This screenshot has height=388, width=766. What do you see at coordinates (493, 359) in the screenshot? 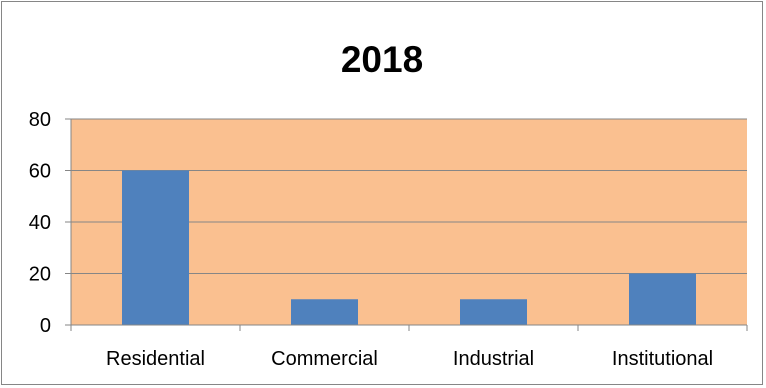
I see `x-tick-label-industrial: Industrial` at bounding box center [493, 359].